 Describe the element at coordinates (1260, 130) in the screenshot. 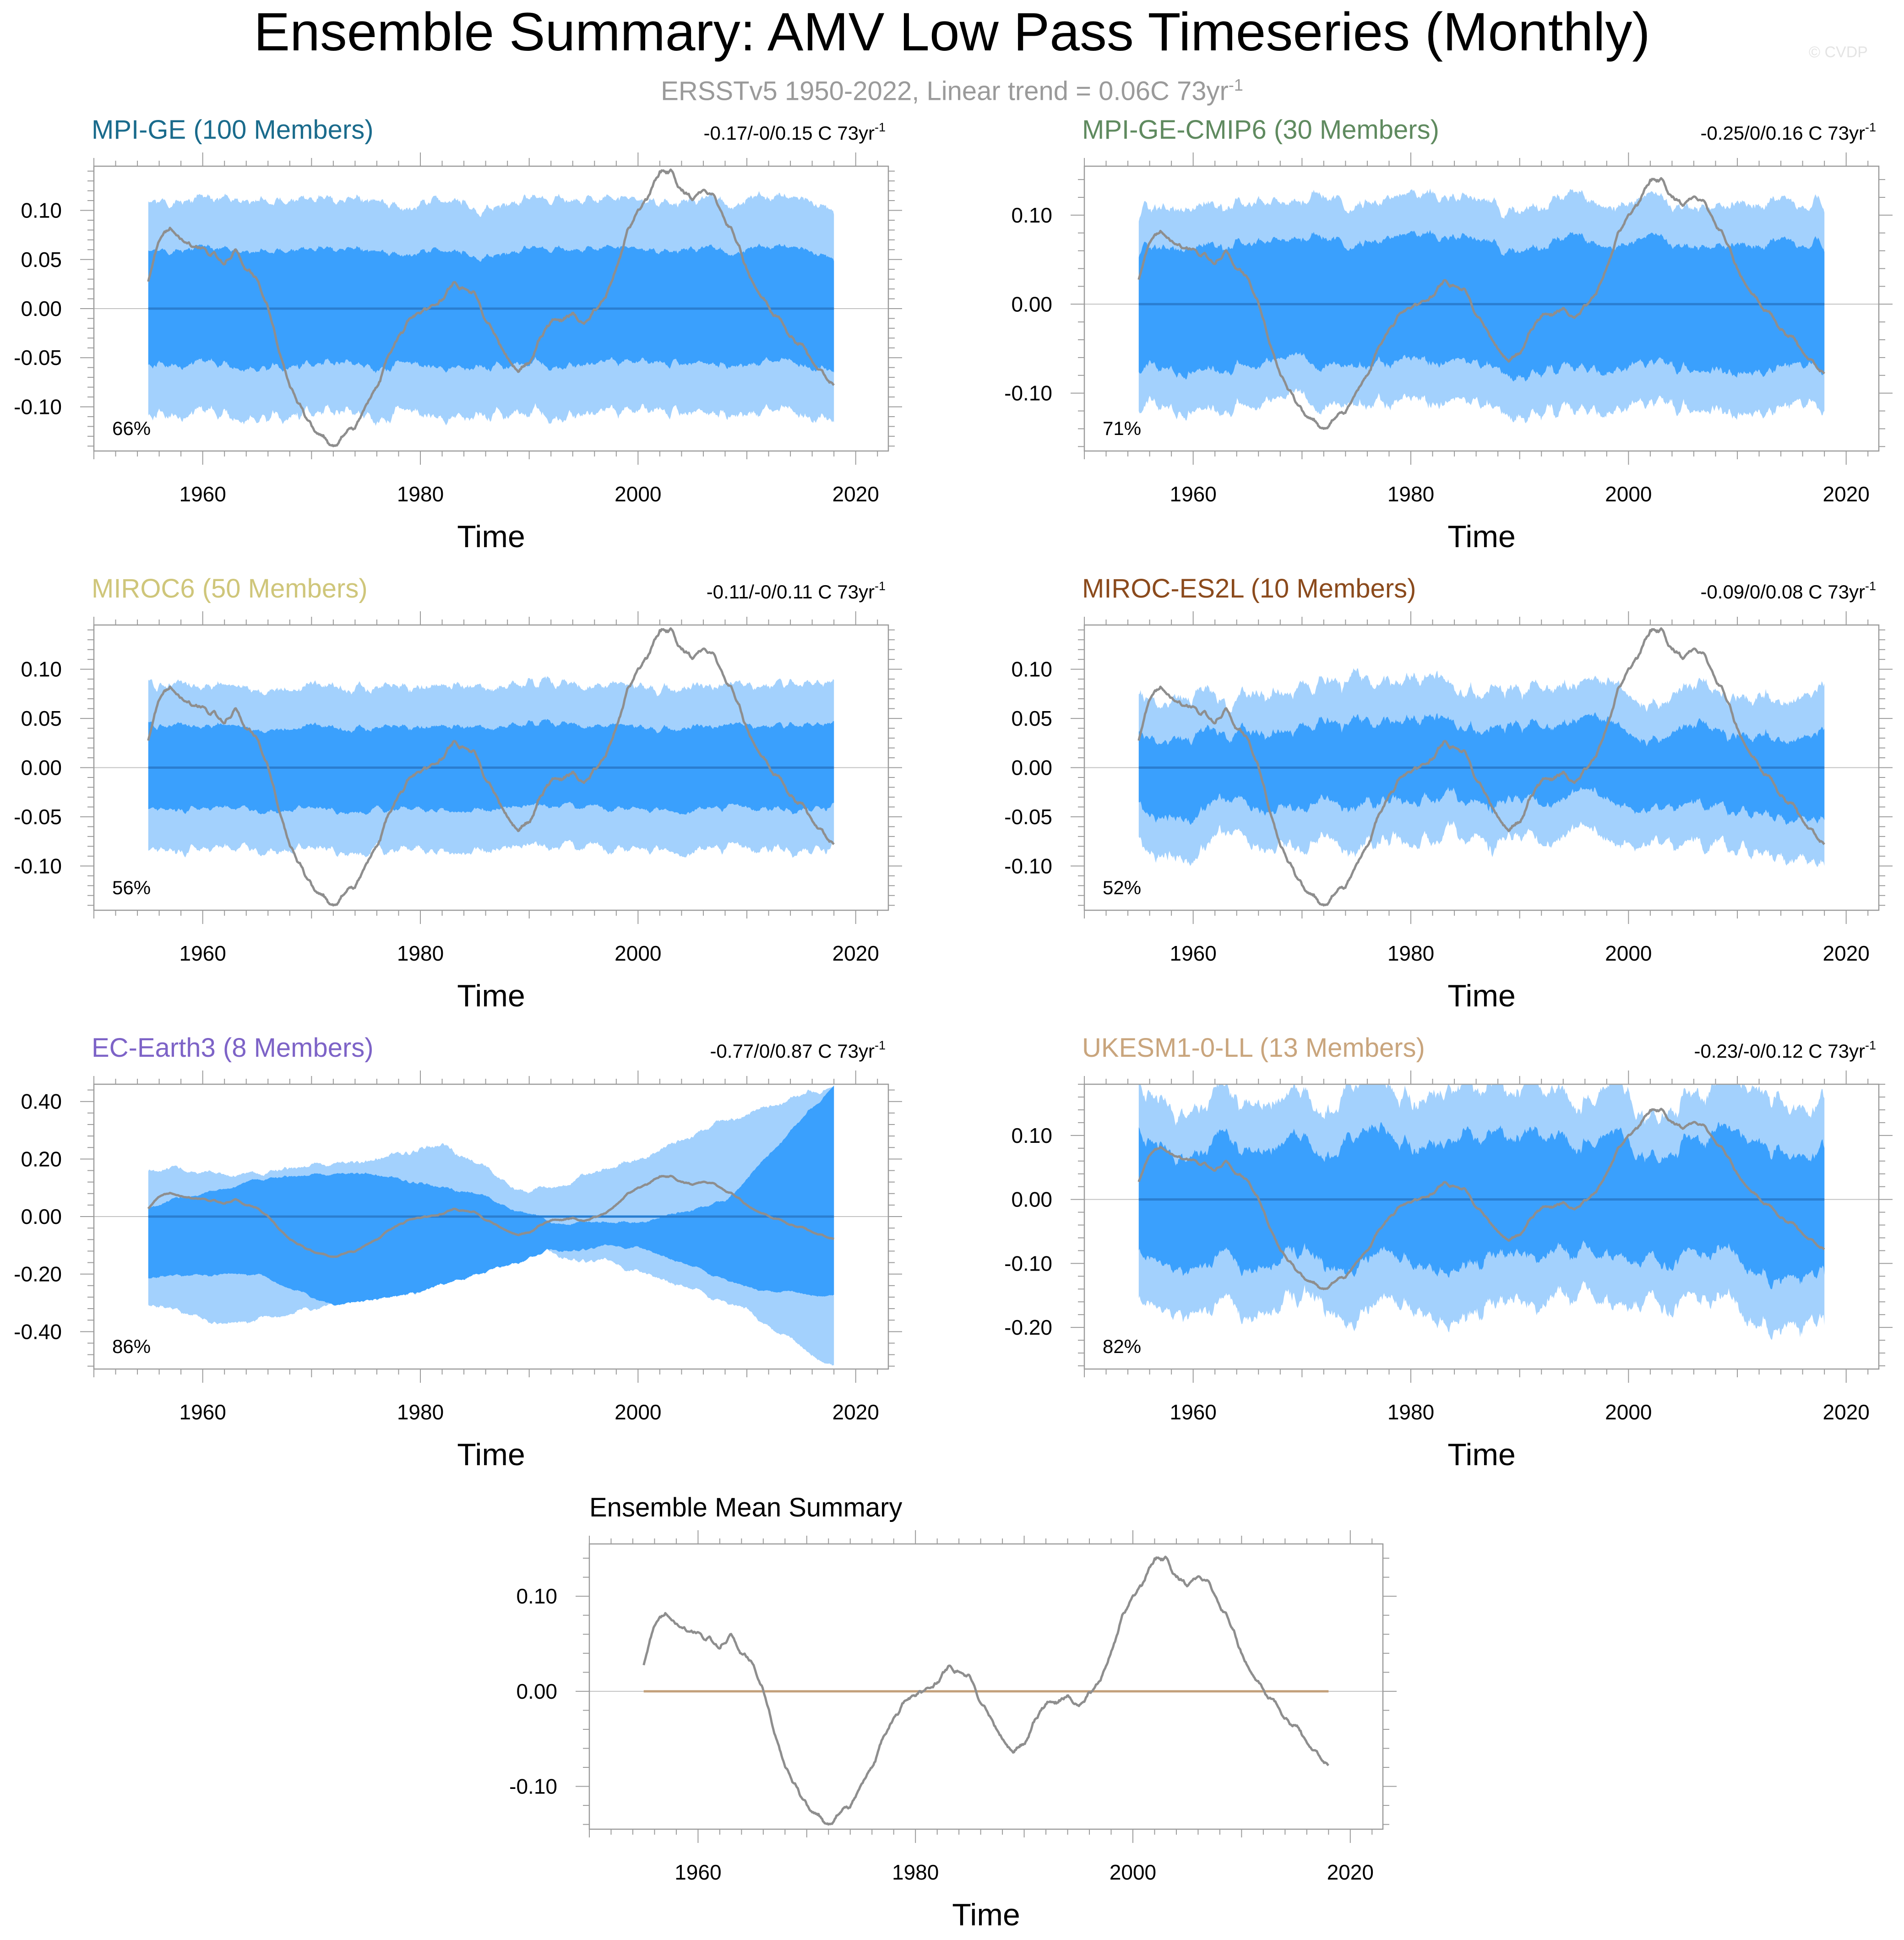

I see `panel-title: MPI-GE-CMIP6 (30 Members)` at that location.